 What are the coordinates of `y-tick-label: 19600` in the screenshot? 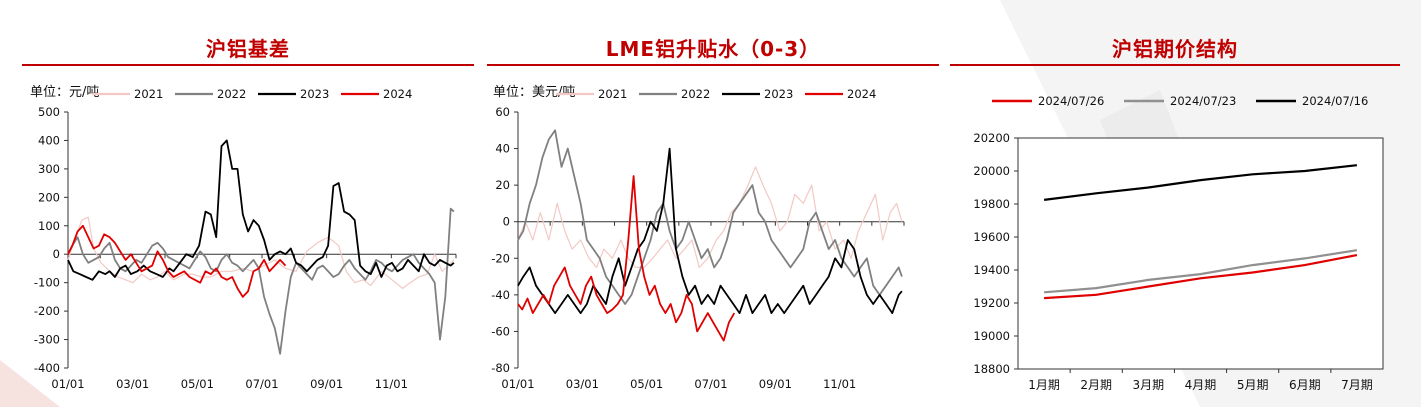 It's located at (991, 237).